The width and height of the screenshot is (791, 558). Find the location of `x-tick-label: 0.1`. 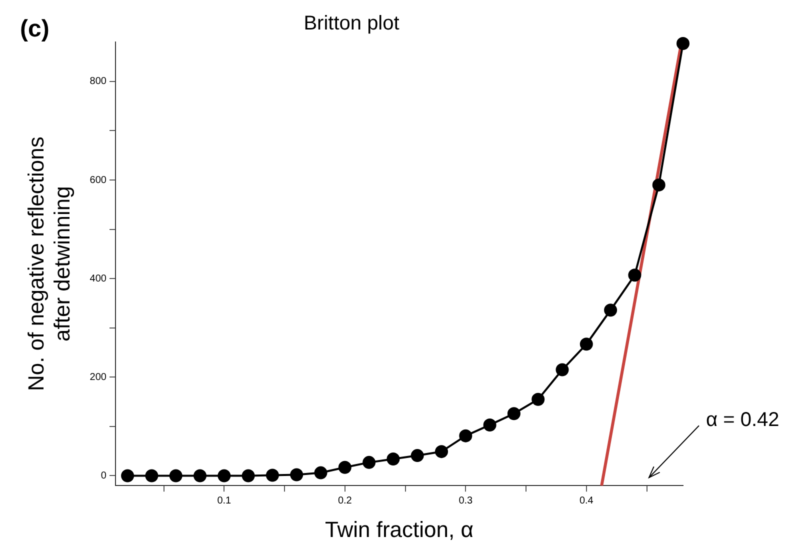

x-tick-label: 0.1 is located at coordinates (224, 500).